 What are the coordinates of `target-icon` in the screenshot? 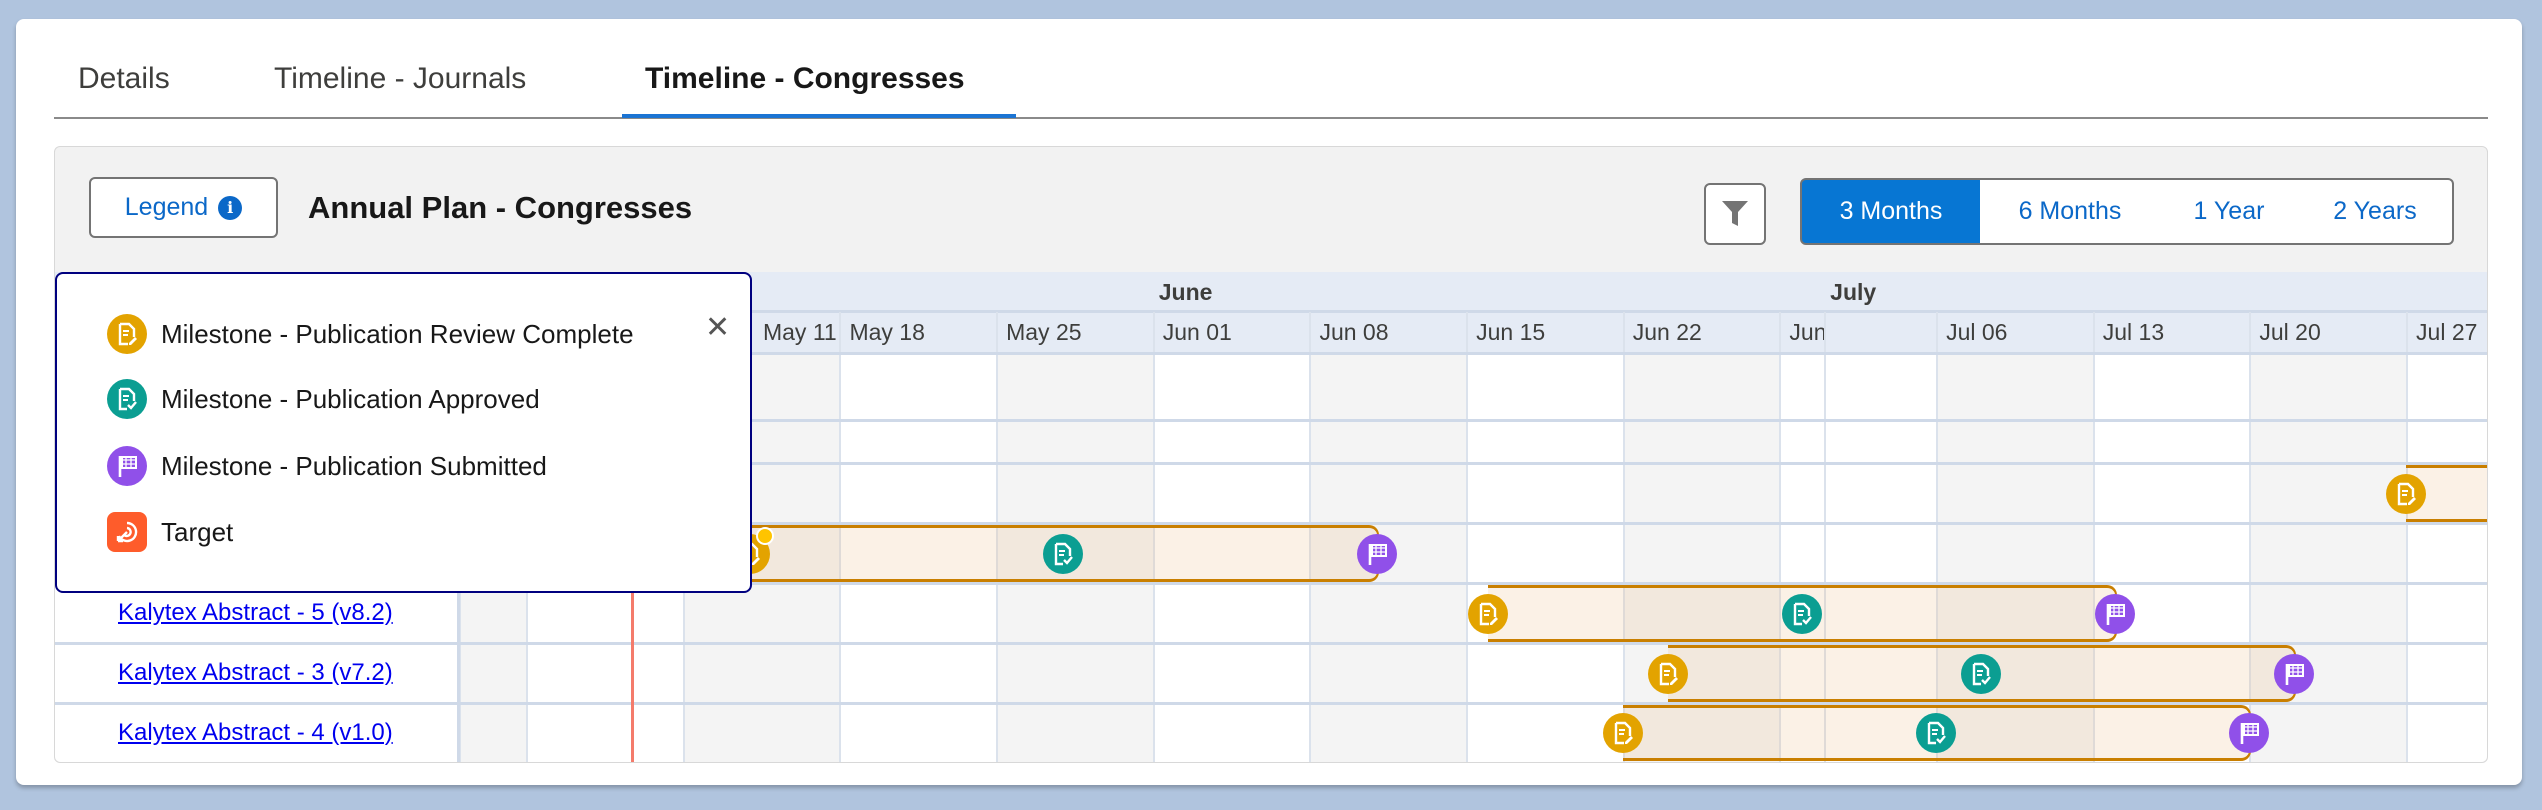 It's located at (127, 532).